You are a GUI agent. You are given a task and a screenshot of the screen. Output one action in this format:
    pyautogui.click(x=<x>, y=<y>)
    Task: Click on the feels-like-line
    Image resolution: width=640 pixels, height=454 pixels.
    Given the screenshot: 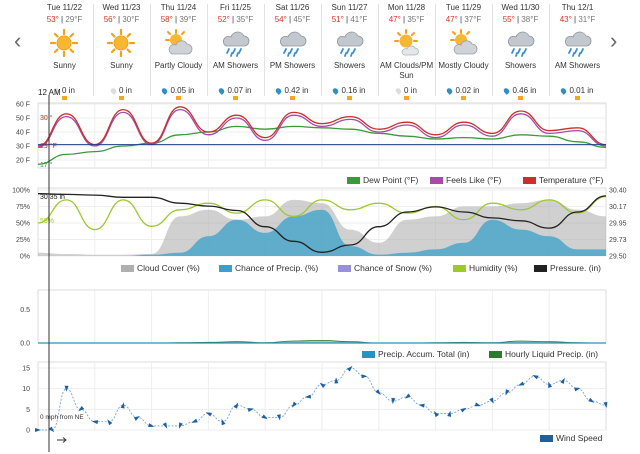 What is the action you would take?
    pyautogui.click(x=322, y=128)
    